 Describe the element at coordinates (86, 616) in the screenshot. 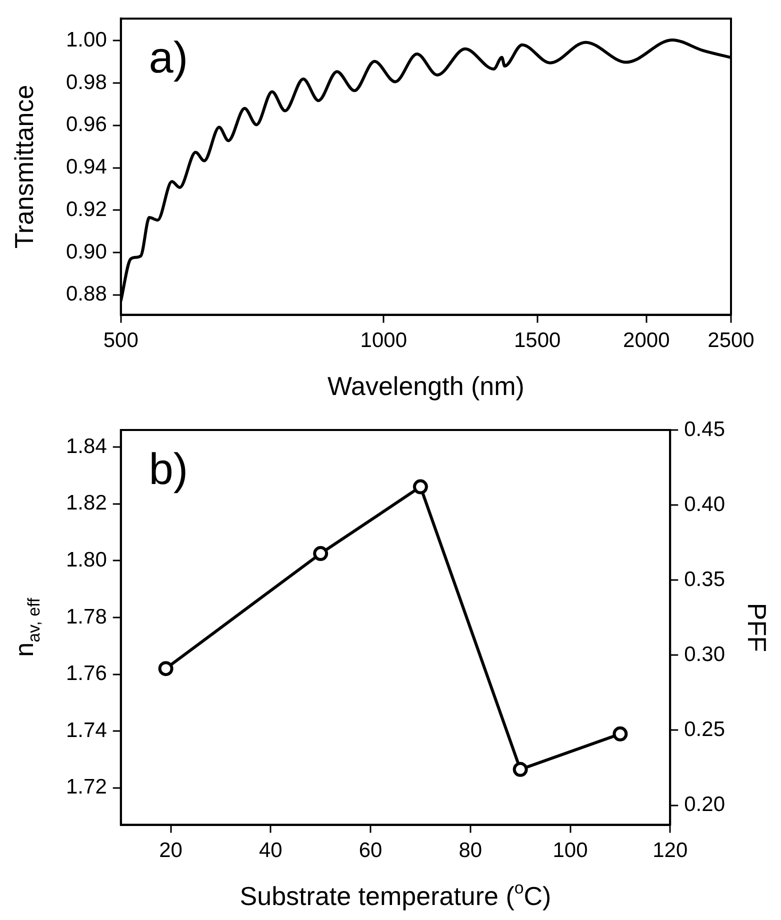

I see `y-tick-label: 1.78` at that location.